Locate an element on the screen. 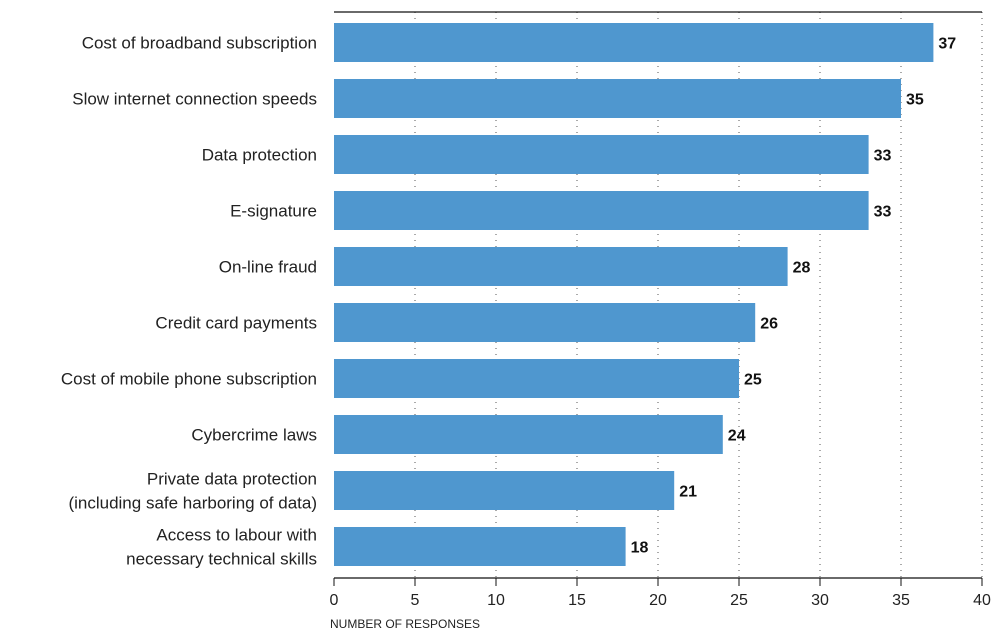 The width and height of the screenshot is (994, 632). x-axis-ticks: 0 5 10 15 20 25 30 35 40 is located at coordinates (660, 593).